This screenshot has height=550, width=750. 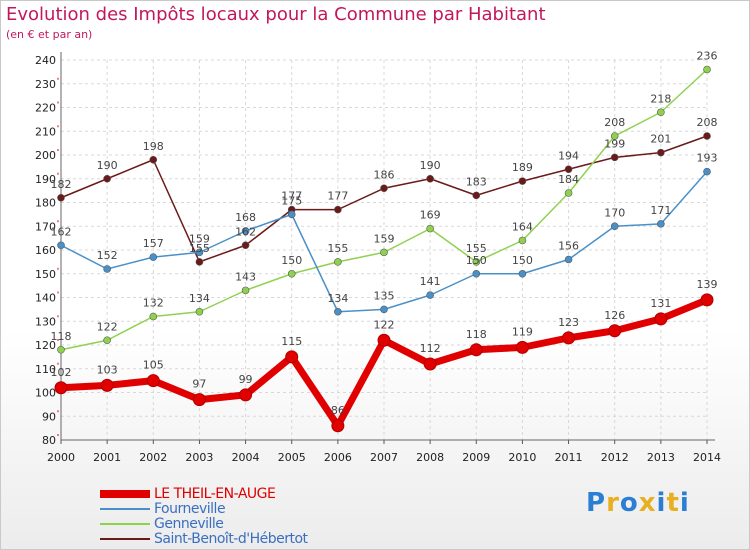 I want to click on y-tick-label: 240, so click(x=45, y=60).